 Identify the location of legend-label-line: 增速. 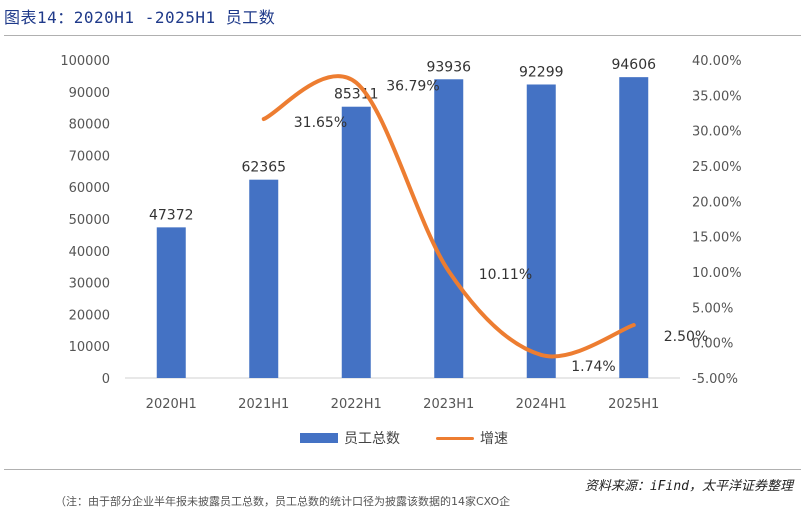
(494, 439).